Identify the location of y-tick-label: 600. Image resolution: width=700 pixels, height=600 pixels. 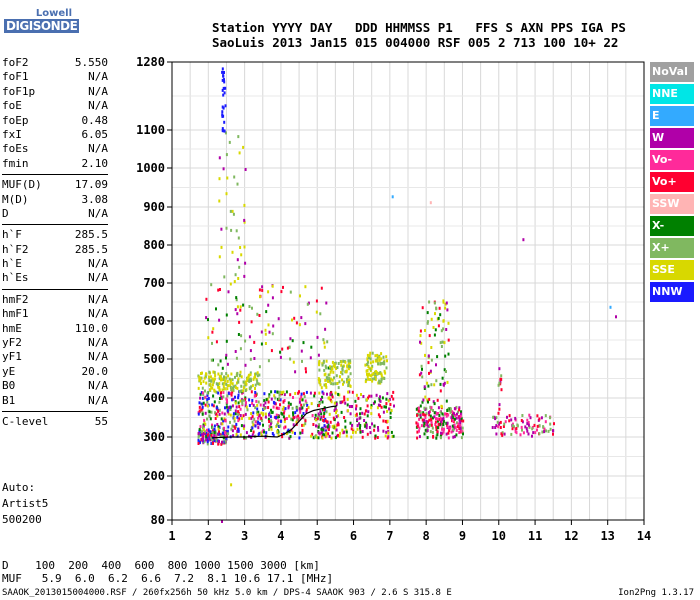
(154, 321).